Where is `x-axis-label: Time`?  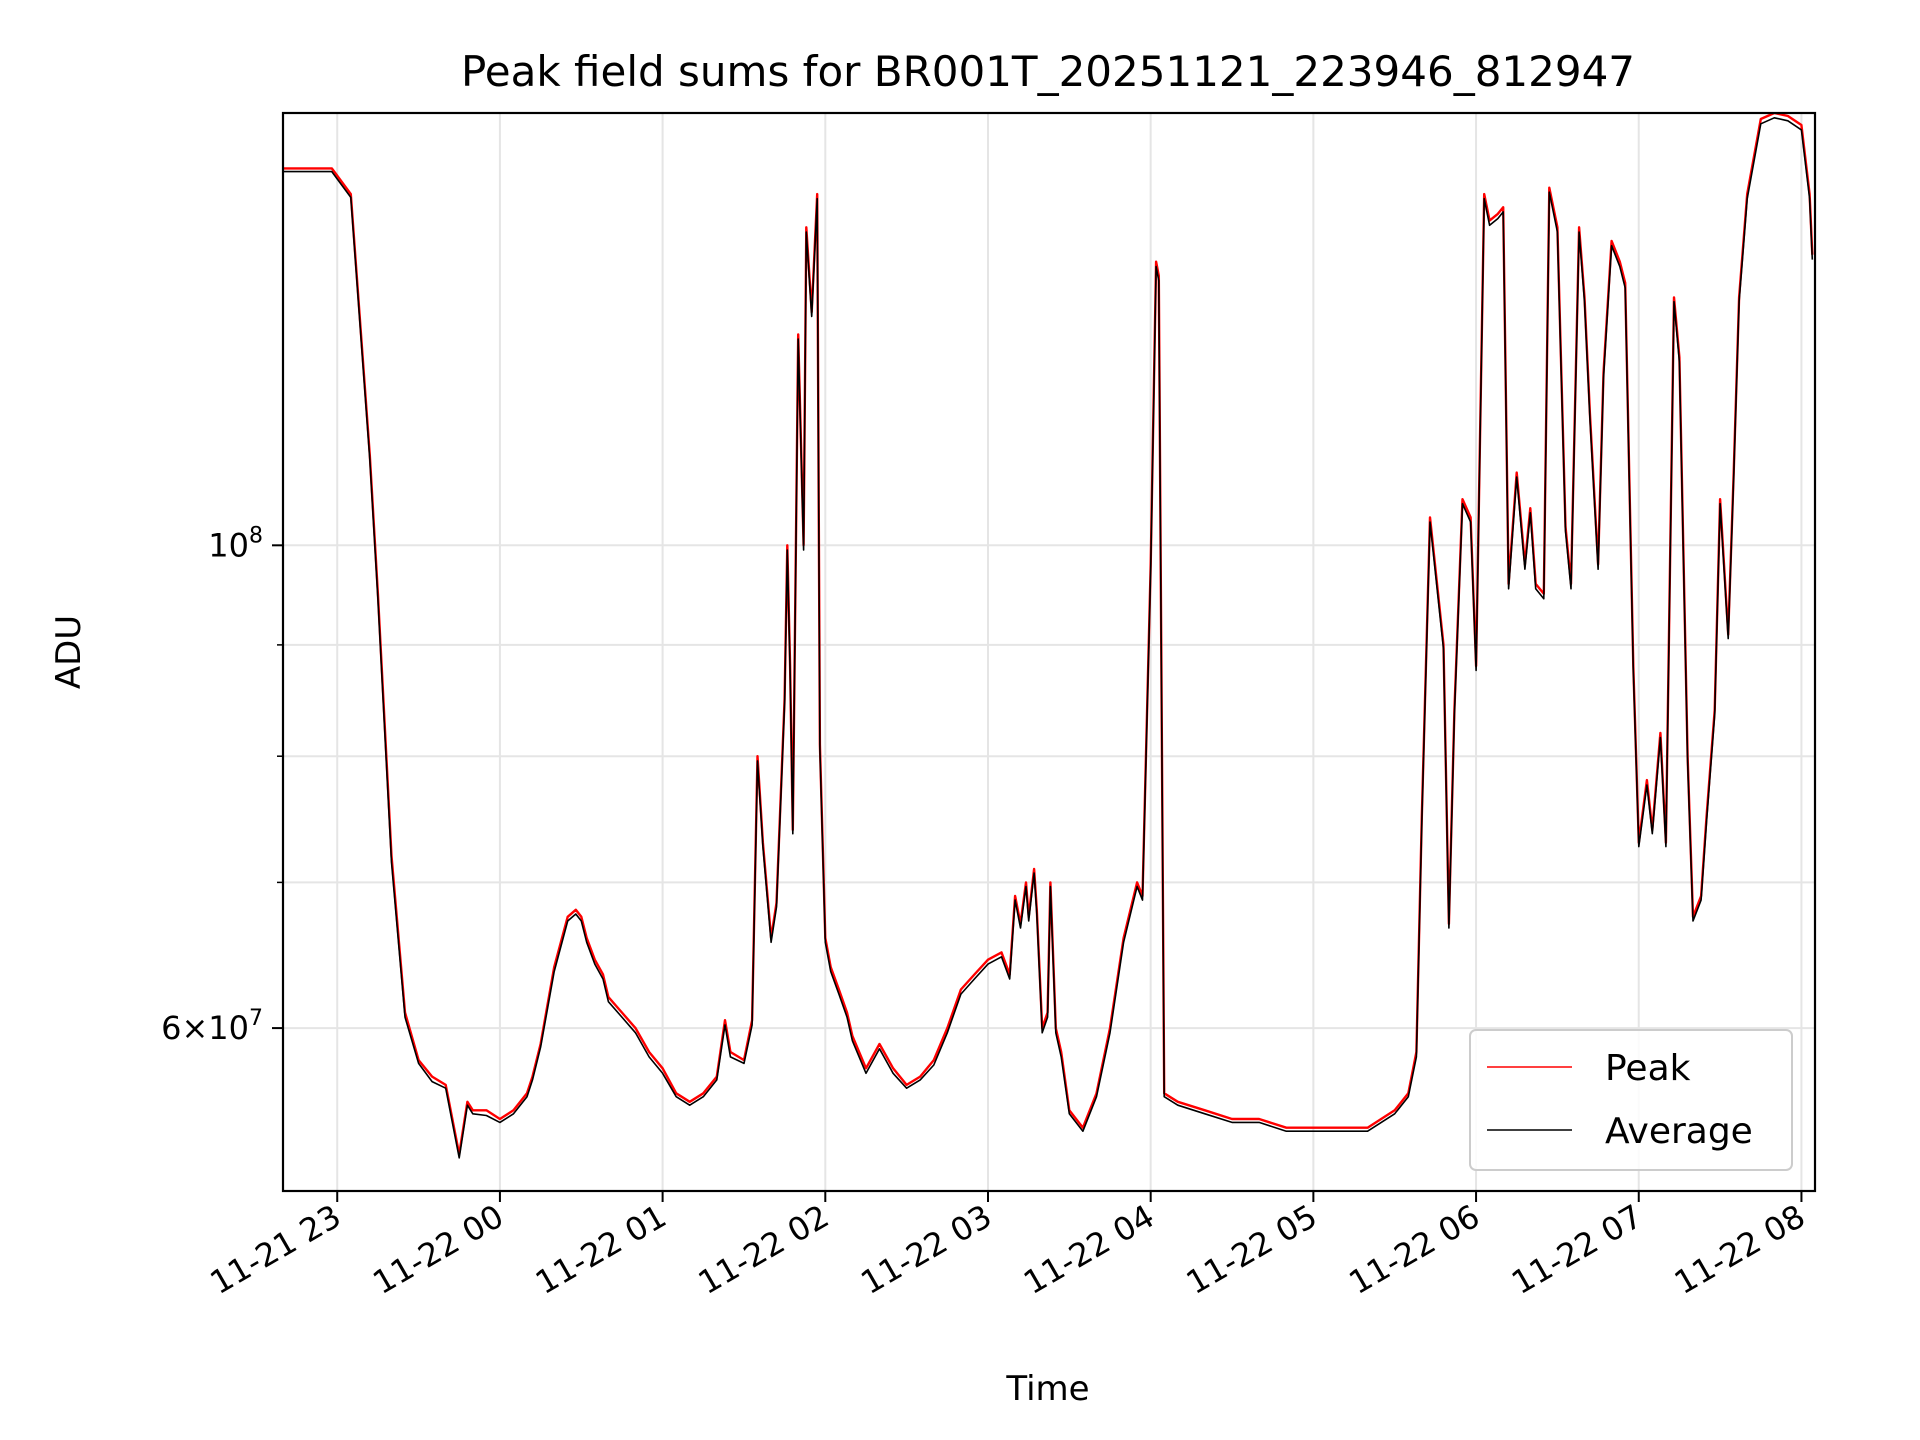
x-axis-label: Time is located at coordinates (1047, 1389).